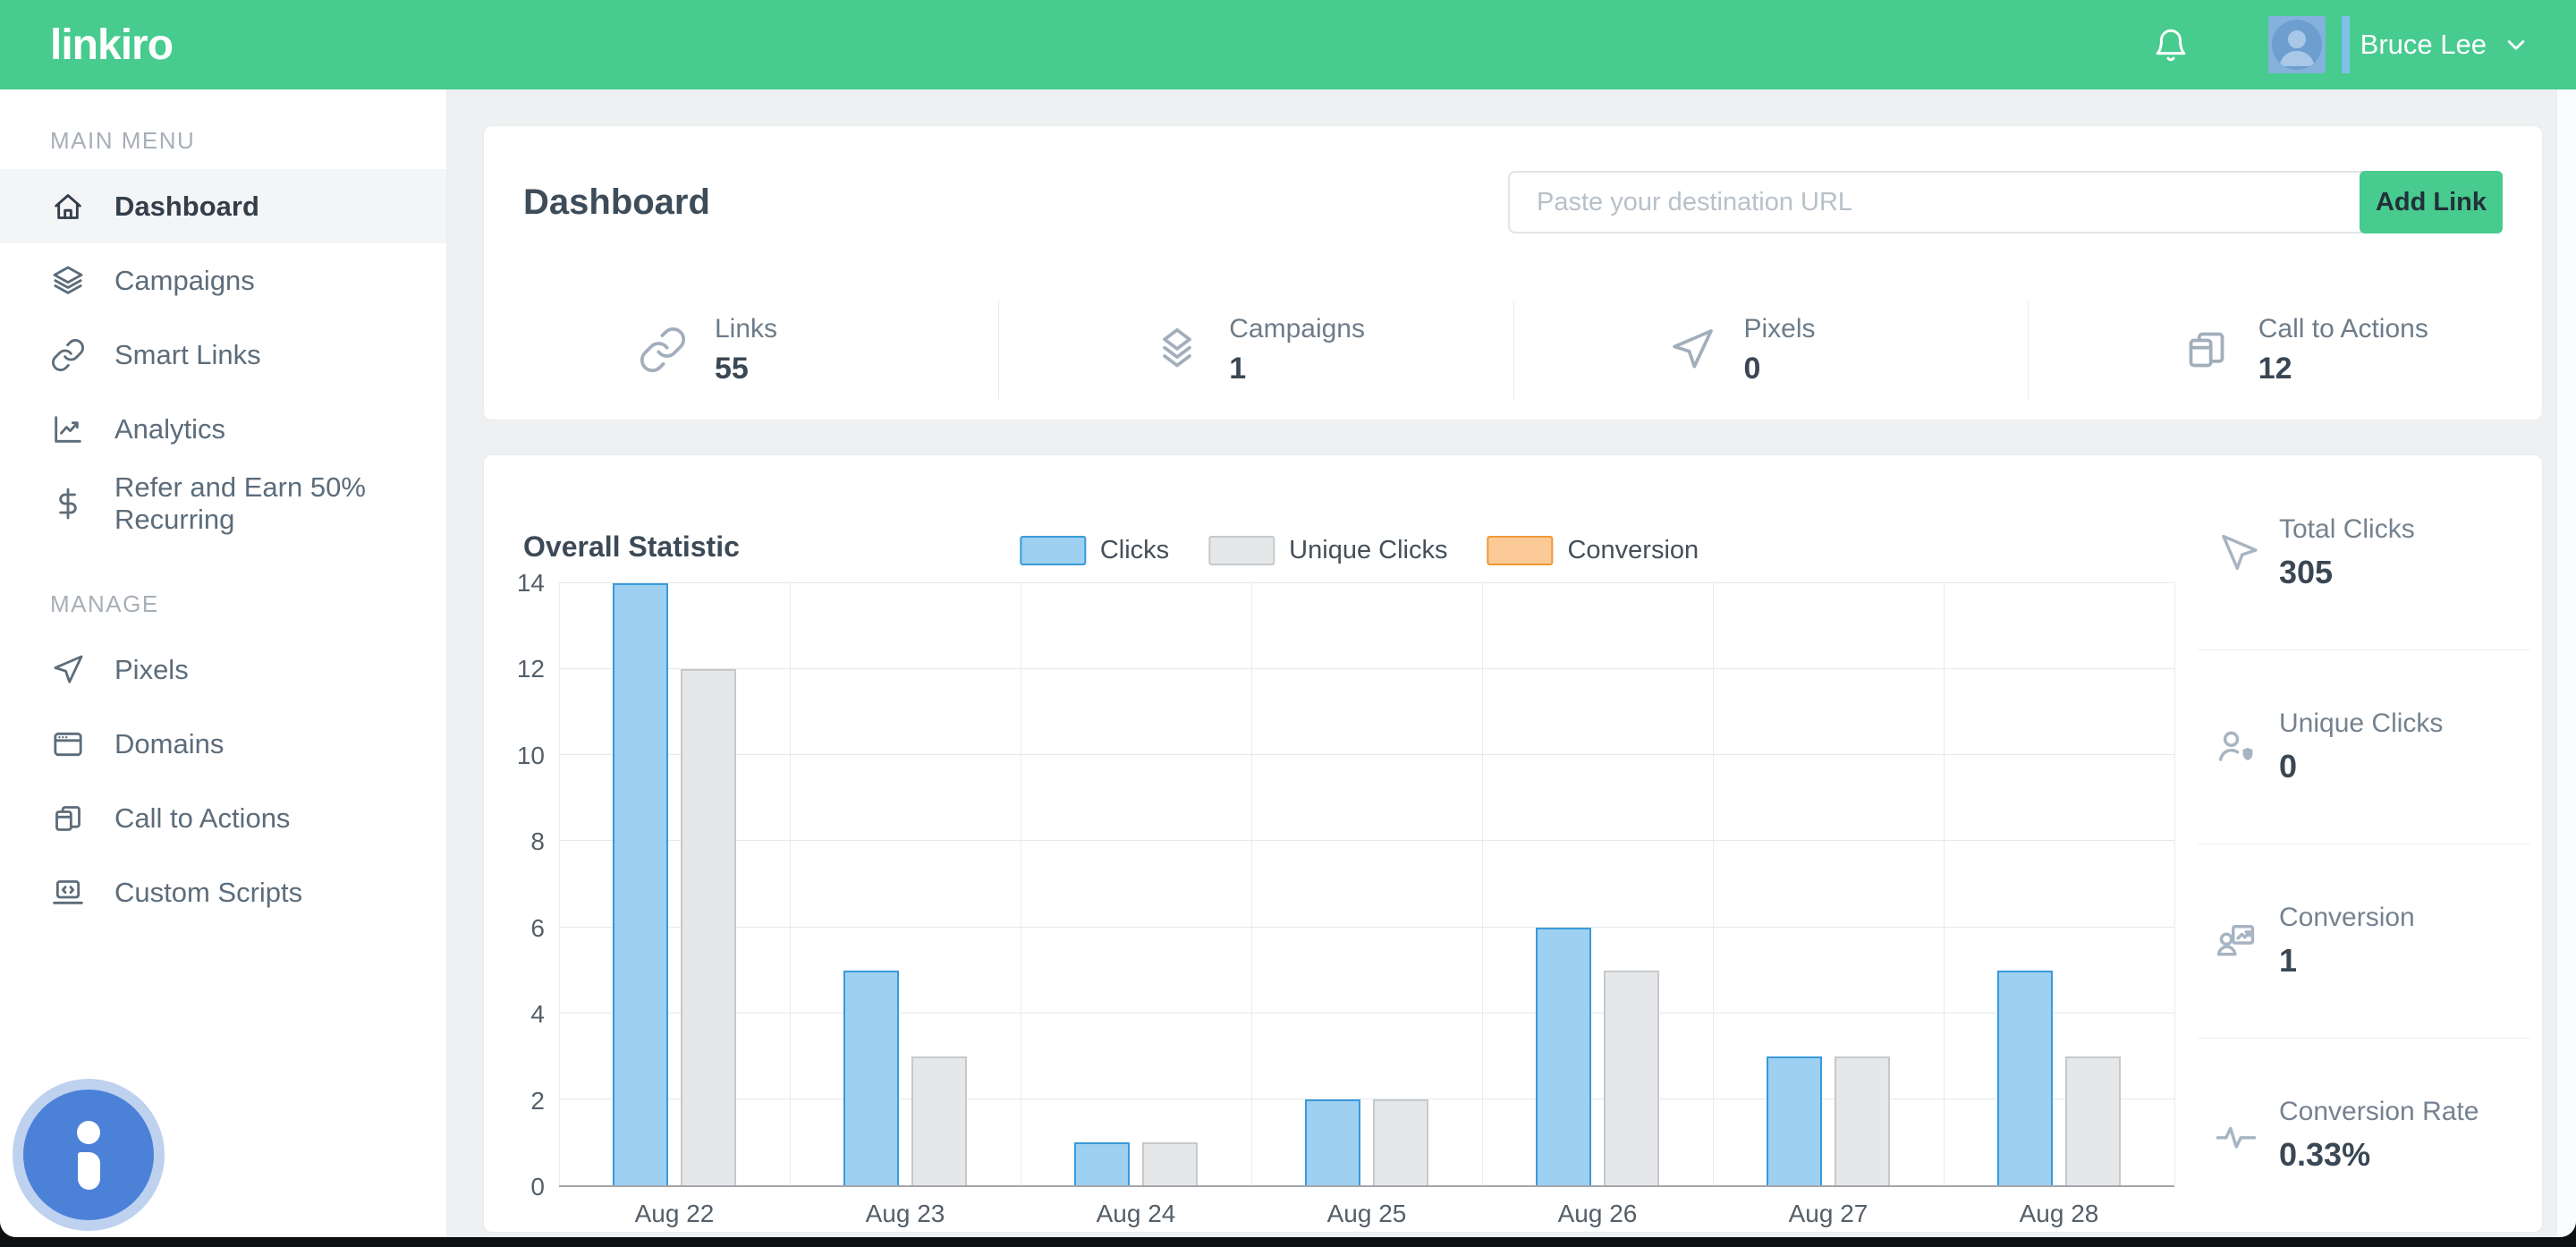  What do you see at coordinates (1770, 349) in the screenshot?
I see `stat-pixels: Pixels 0` at bounding box center [1770, 349].